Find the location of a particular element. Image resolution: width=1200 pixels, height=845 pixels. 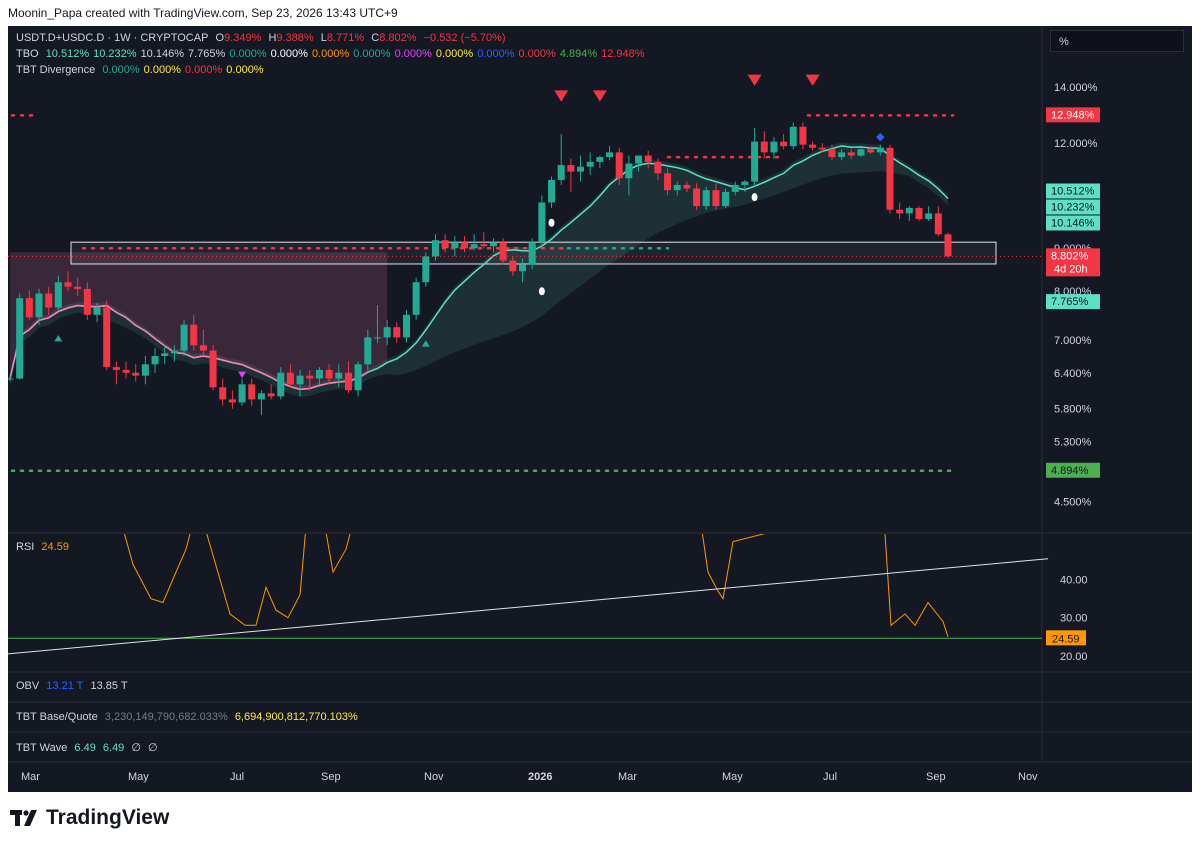

tradingview-logo-text: TradingView is located at coordinates (108, 817).